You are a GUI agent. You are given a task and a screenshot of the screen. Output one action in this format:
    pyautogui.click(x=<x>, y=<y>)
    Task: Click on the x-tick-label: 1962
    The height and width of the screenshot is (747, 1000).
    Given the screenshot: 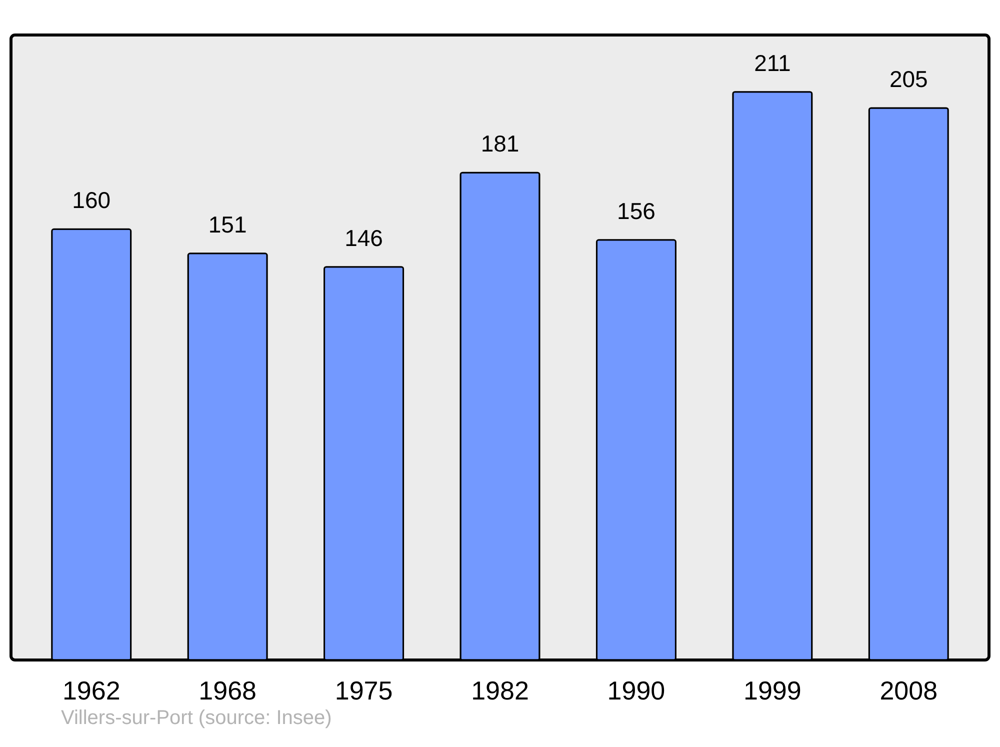 What is the action you would take?
    pyautogui.click(x=91, y=691)
    